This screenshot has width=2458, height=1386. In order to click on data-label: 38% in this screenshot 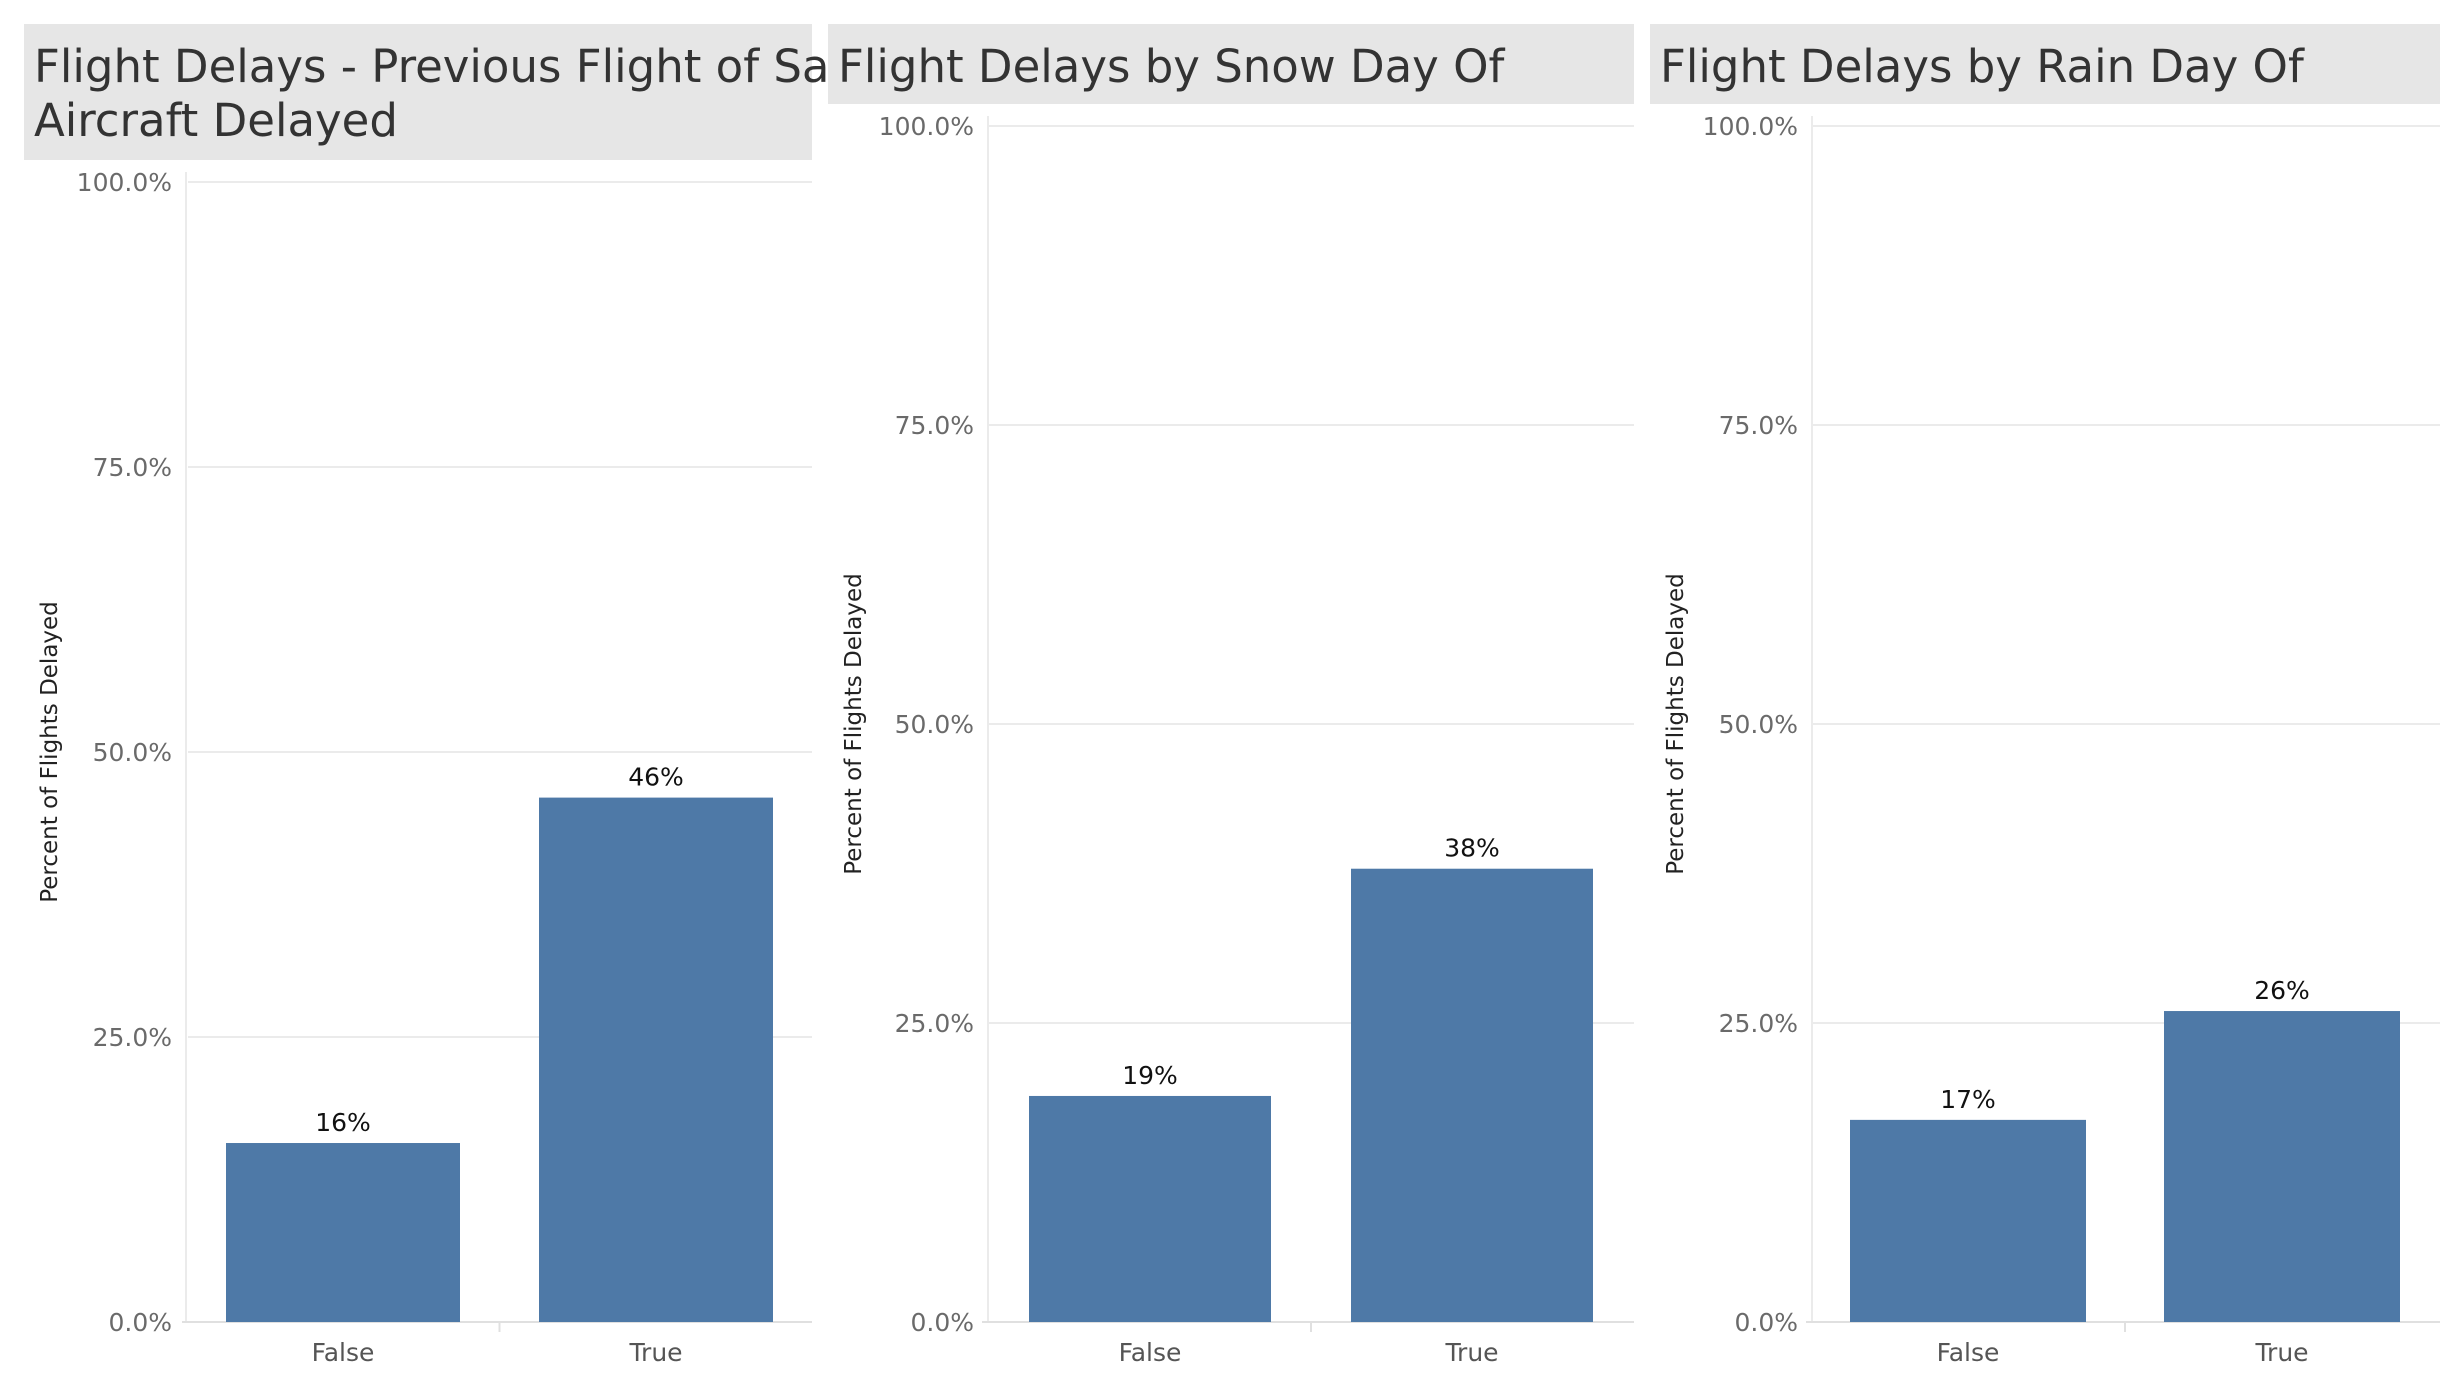, I will do `click(1472, 848)`.